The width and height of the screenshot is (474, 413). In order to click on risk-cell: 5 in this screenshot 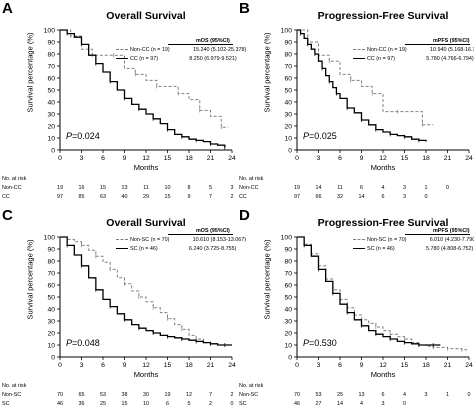, I will do `click(210, 188)`.